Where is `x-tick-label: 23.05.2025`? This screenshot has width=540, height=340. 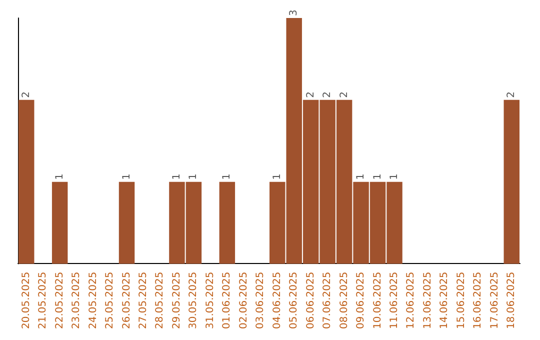
x-tick-label: 23.05.2025 is located at coordinates (76, 301).